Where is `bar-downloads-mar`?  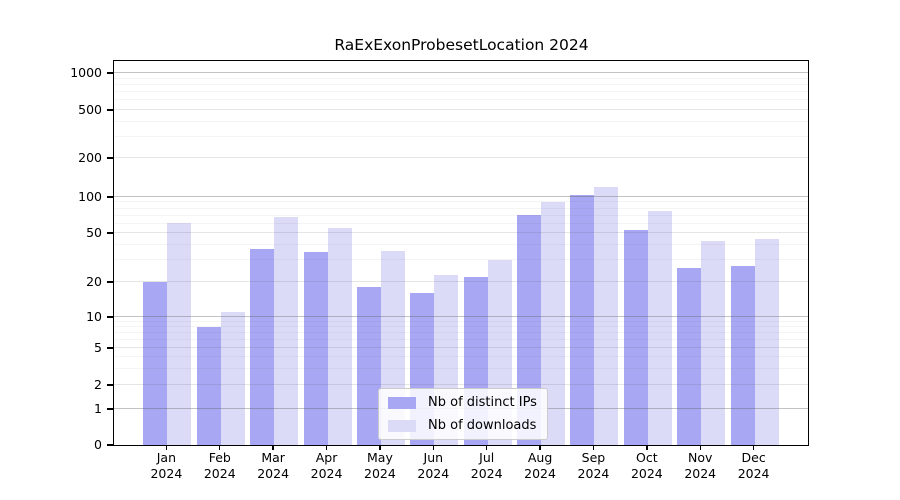
bar-downloads-mar is located at coordinates (286, 331).